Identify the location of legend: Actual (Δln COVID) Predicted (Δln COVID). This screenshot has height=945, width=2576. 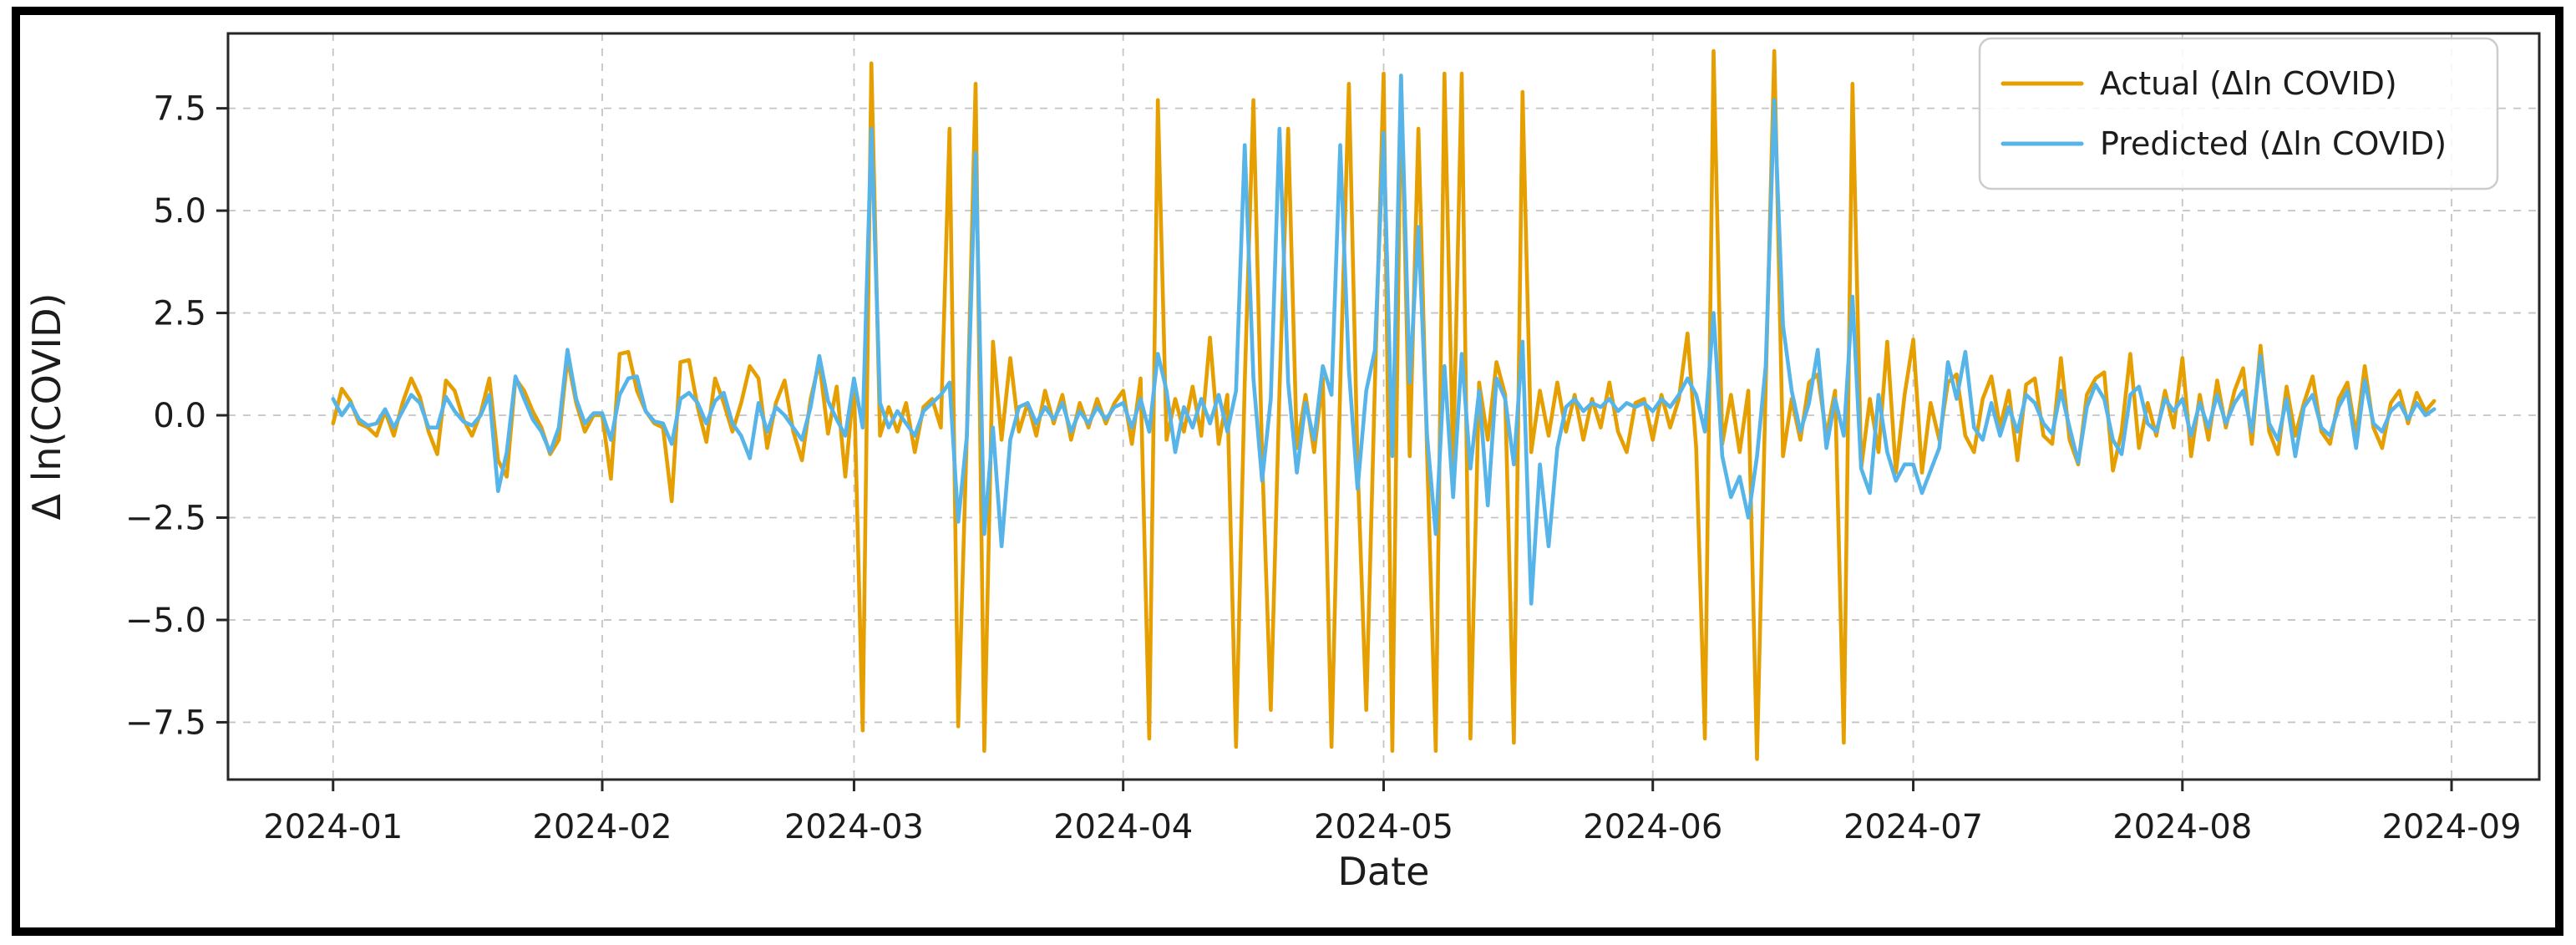
(2238, 114).